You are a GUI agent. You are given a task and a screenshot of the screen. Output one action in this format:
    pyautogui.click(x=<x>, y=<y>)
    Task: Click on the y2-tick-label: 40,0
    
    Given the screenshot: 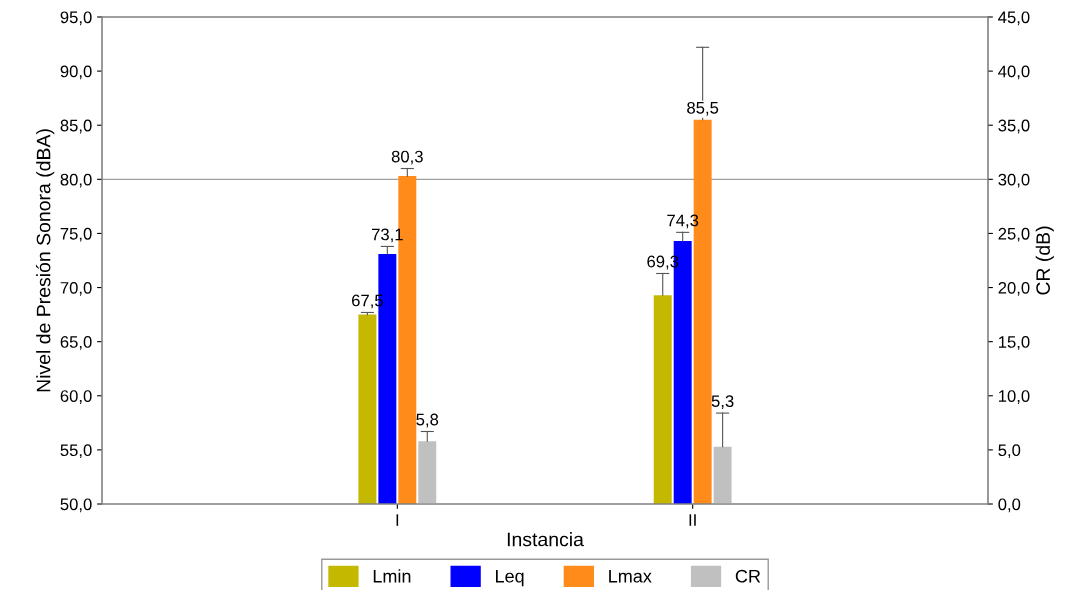 What is the action you would take?
    pyautogui.click(x=1014, y=72)
    